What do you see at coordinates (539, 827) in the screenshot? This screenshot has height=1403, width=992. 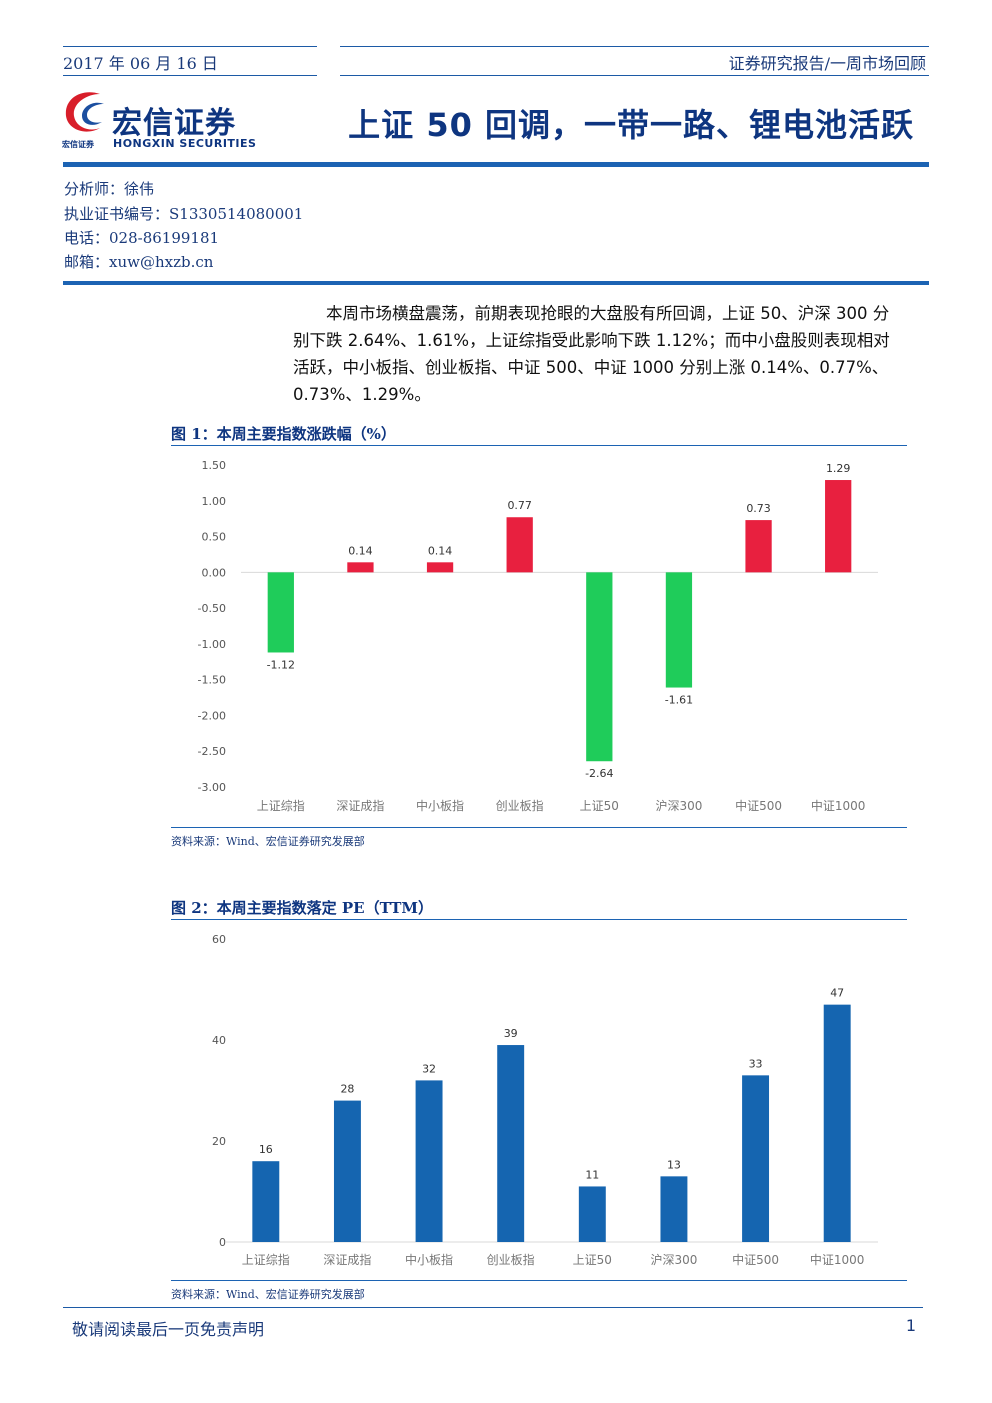 I see `figure1-bottom-line` at bounding box center [539, 827].